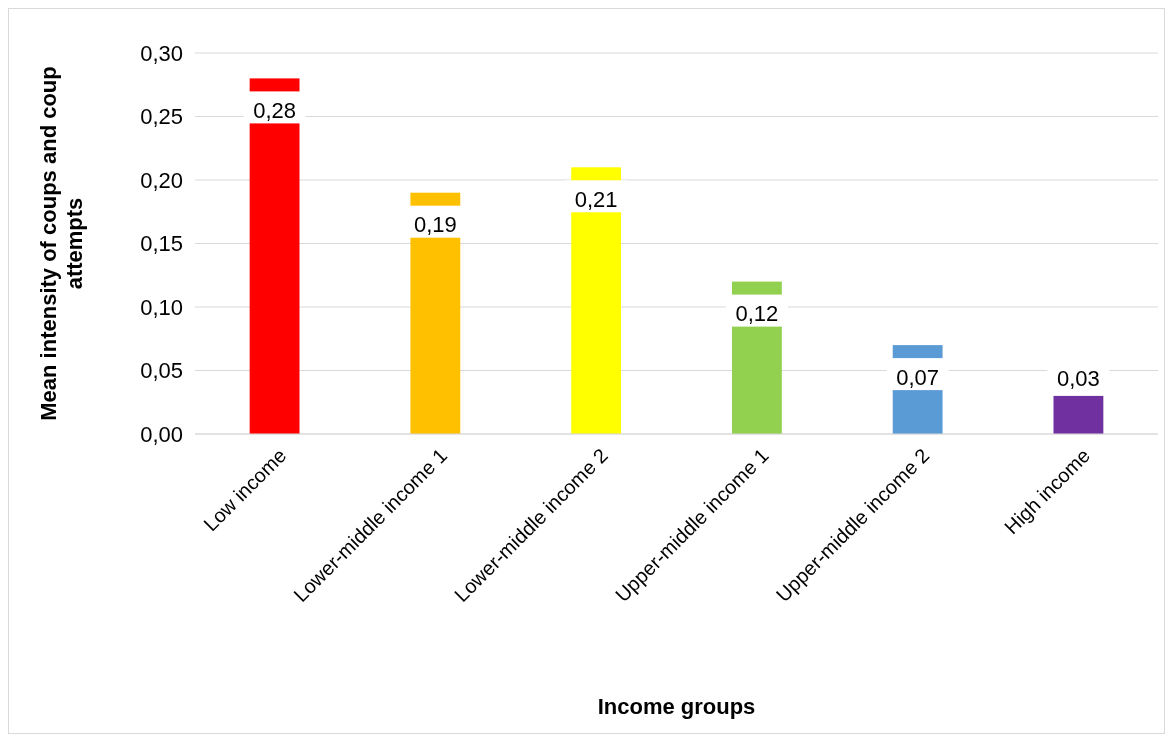 The image size is (1173, 742). I want to click on data-label: 0,03, so click(1078, 378).